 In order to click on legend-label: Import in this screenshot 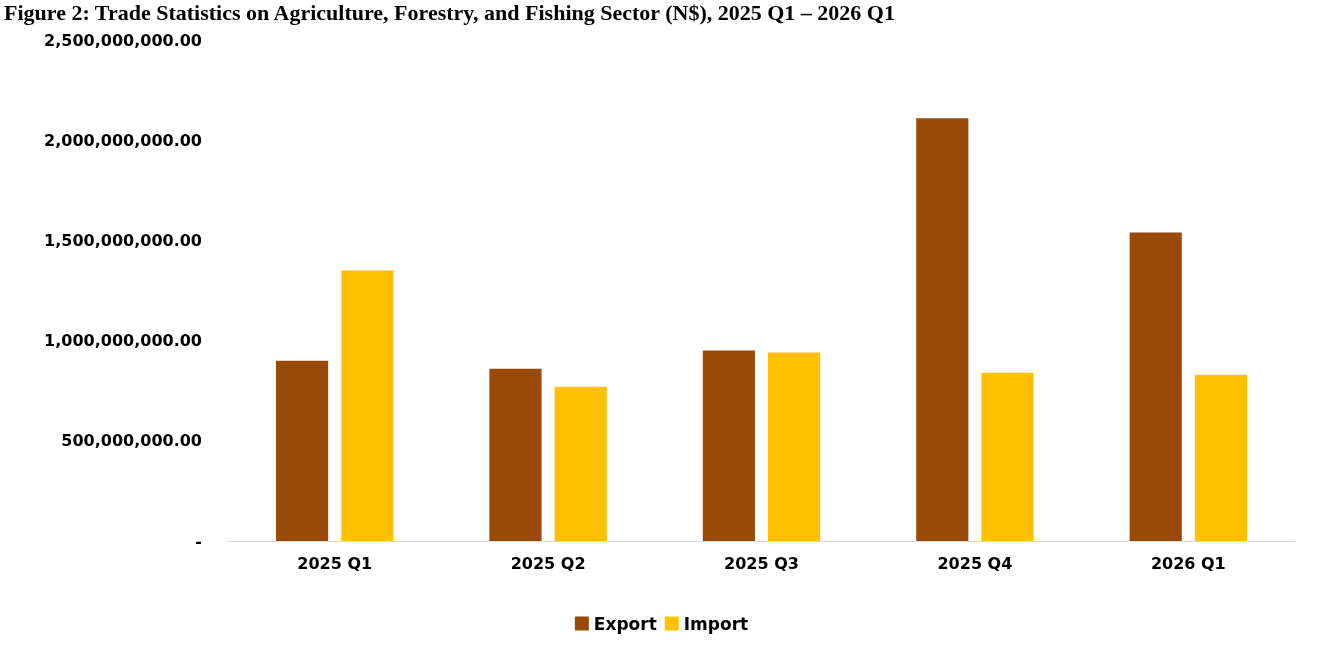, I will do `click(716, 623)`.